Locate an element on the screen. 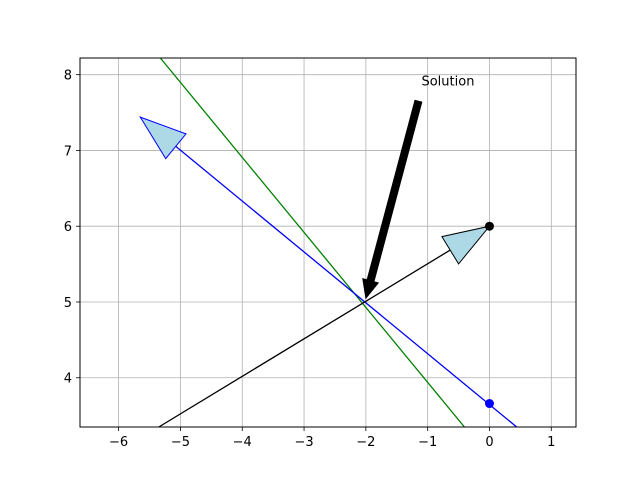 The image size is (640, 480). y-tick-label: 4 is located at coordinates (68, 379).